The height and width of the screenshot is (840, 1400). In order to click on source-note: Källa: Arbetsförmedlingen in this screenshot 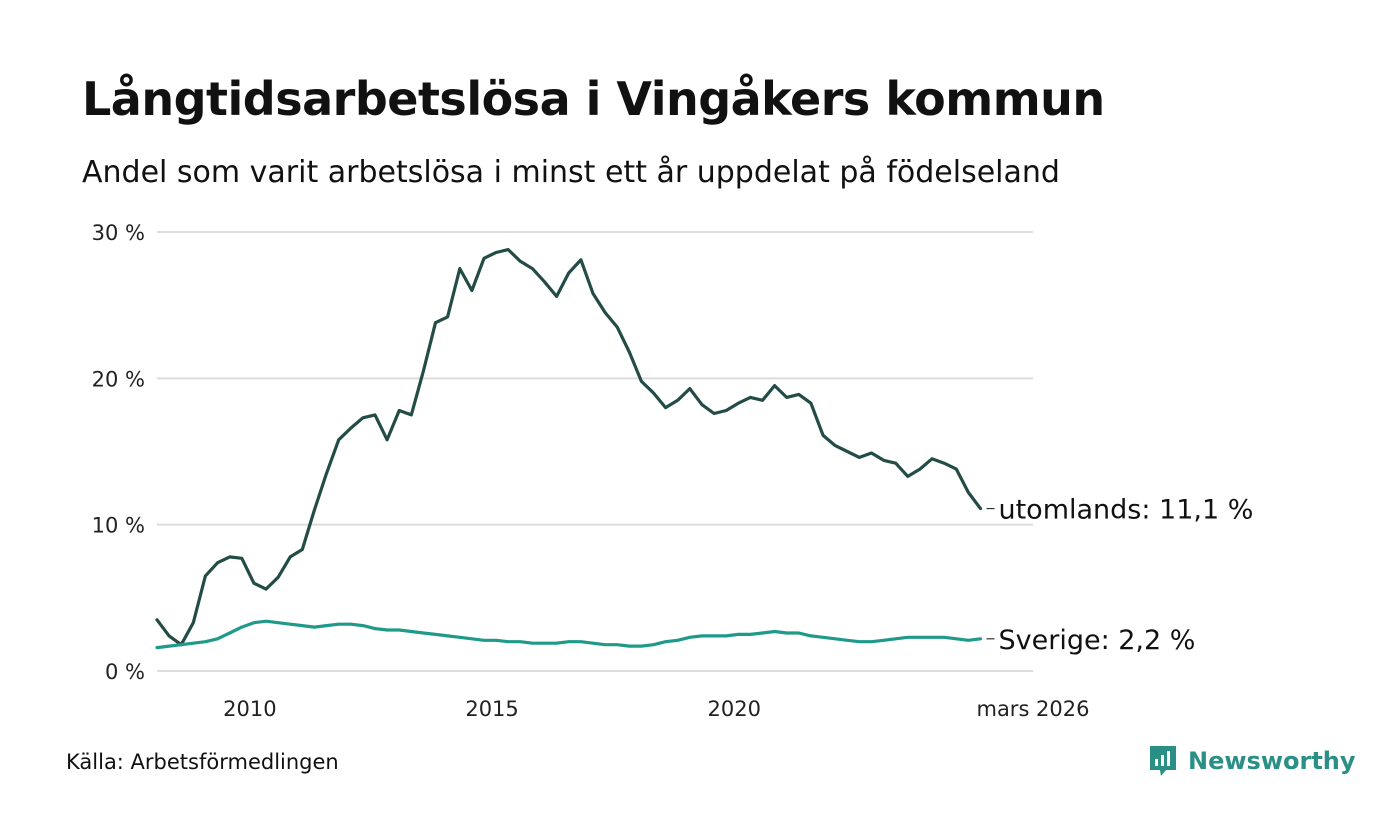, I will do `click(202, 762)`.